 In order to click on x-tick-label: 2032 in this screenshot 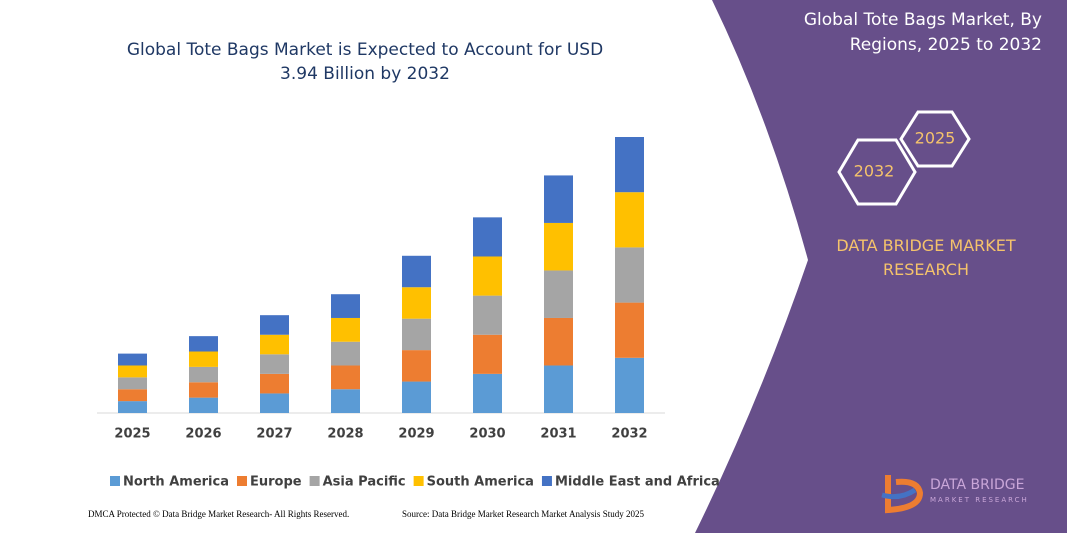, I will do `click(629, 434)`.